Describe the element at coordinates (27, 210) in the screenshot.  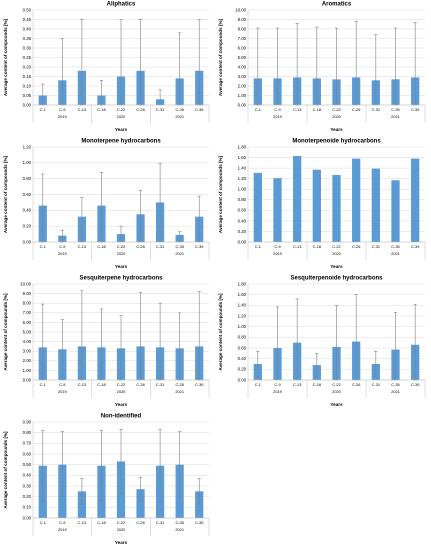
I see `chart-2-ytick-label: 0.40` at that location.